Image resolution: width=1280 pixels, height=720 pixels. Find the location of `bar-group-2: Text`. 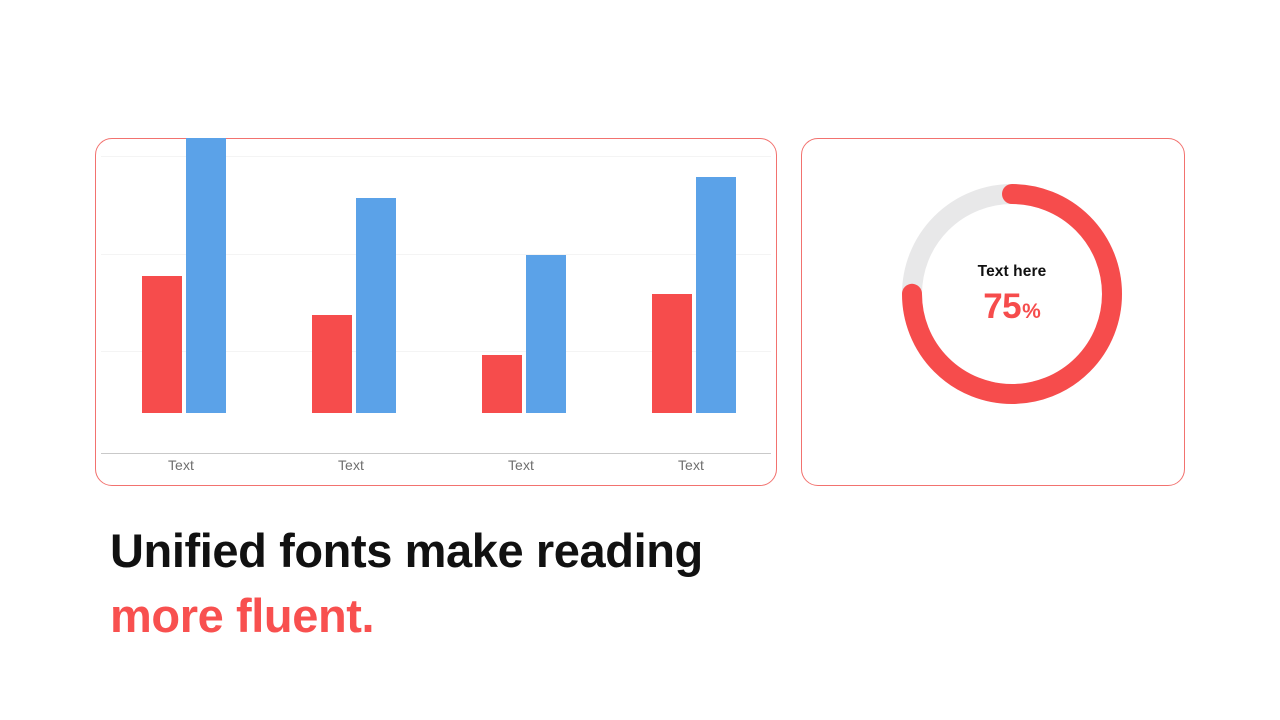

bar-group-2: Text is located at coordinates (351, 312).